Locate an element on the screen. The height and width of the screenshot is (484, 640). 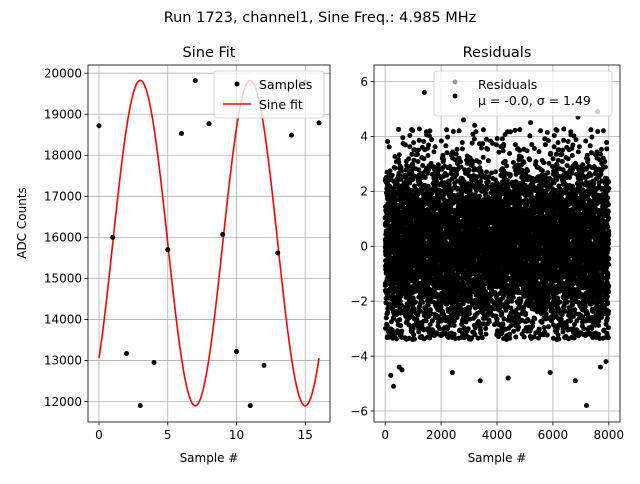
residuals-title: Residuals is located at coordinates (497, 53).